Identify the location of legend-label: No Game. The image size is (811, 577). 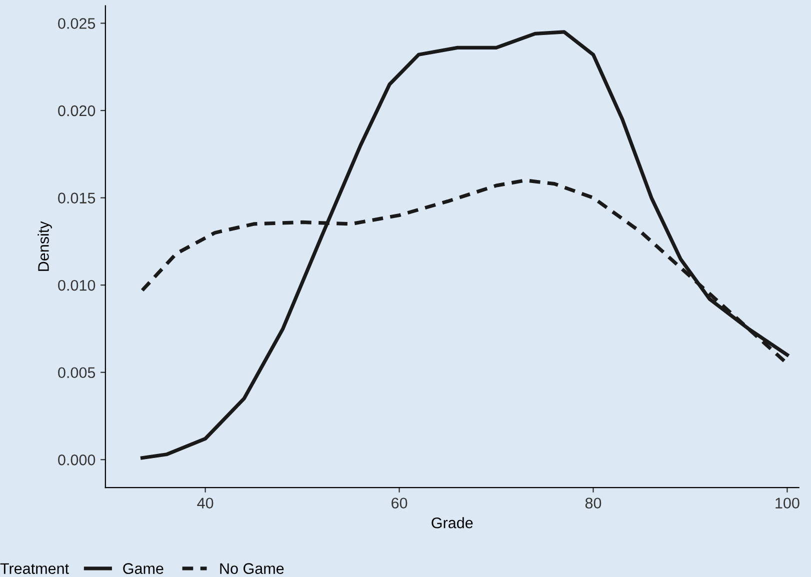
(252, 568).